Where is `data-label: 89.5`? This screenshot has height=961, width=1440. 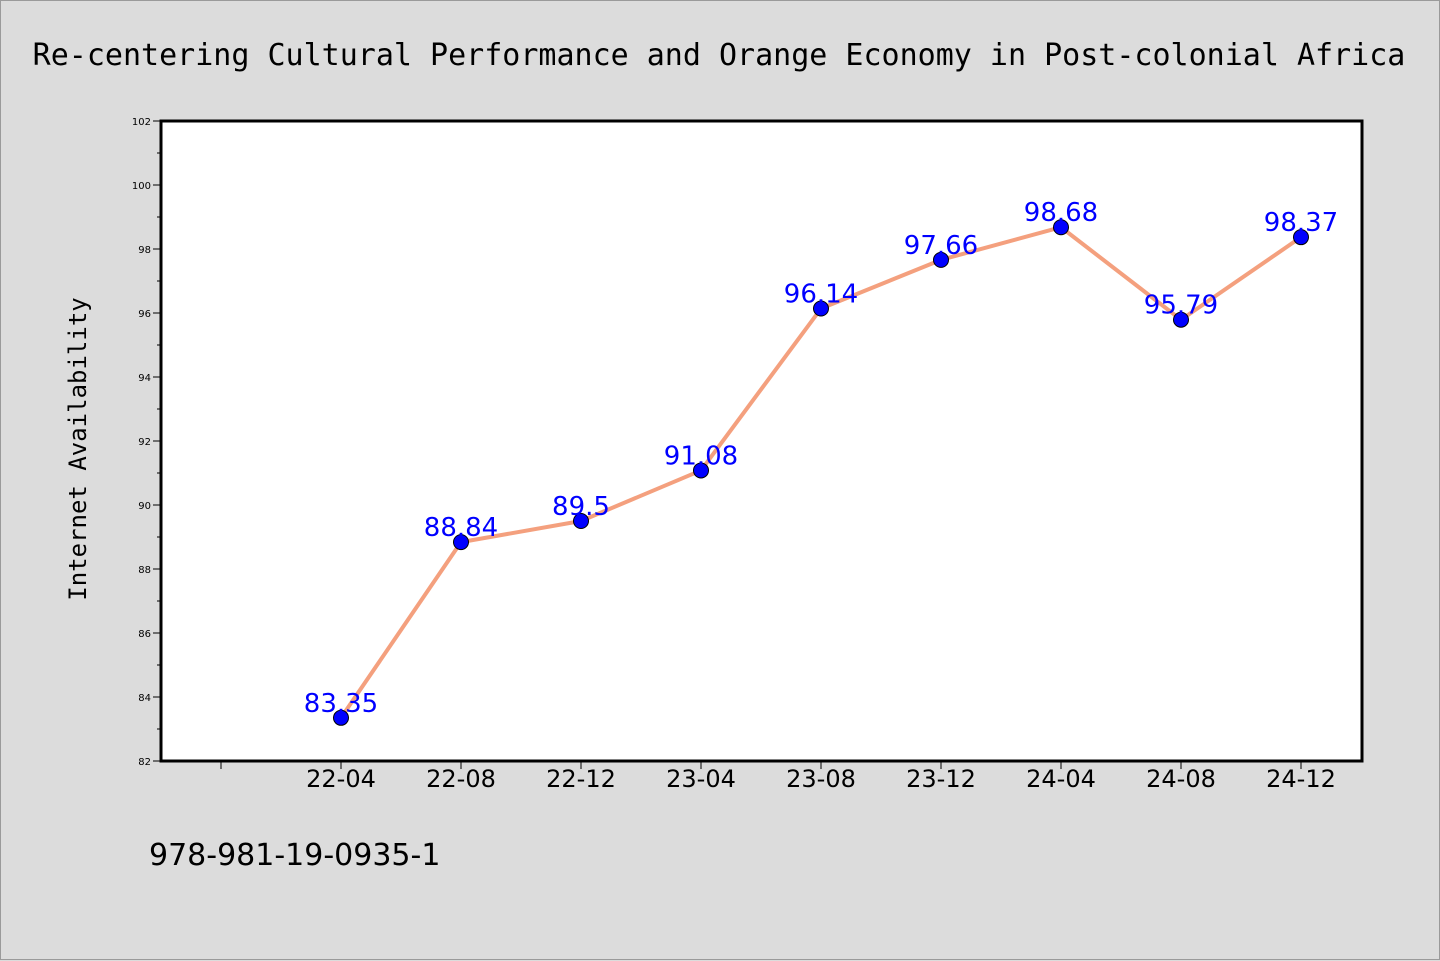 data-label: 89.5 is located at coordinates (581, 507).